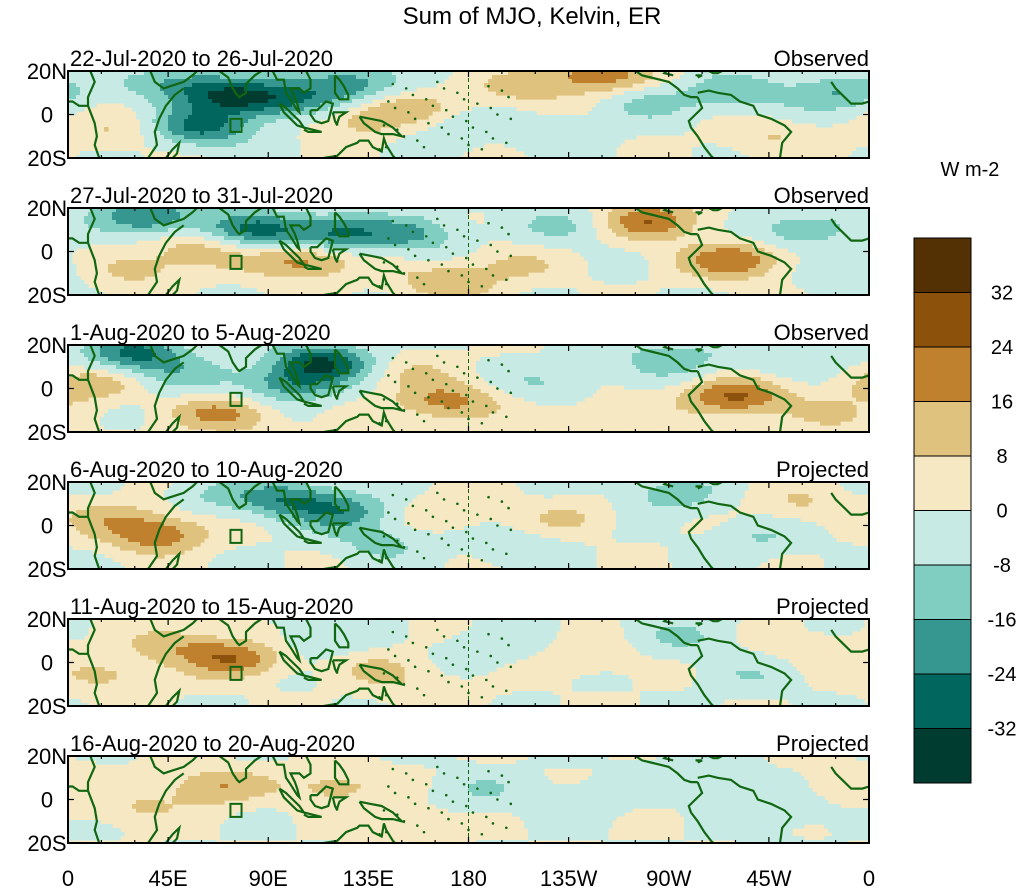 The image size is (1021, 889). I want to click on x-tick-label: 180, so click(468, 877).